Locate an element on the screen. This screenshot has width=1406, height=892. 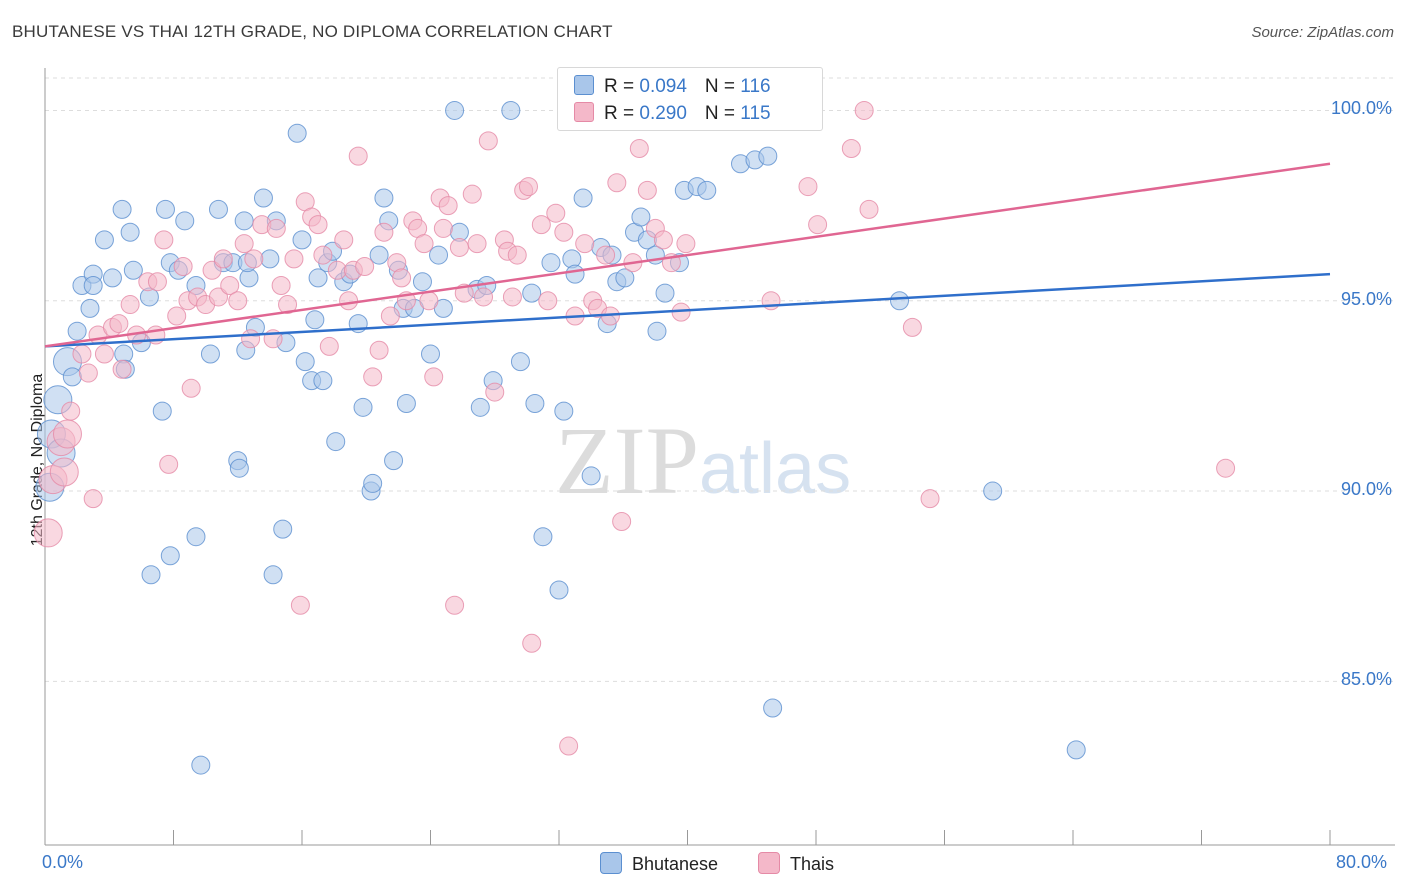
correlation-legend: R = 0.094 N = 116 R = 0.290 N = 115 is located at coordinates (690, 99).